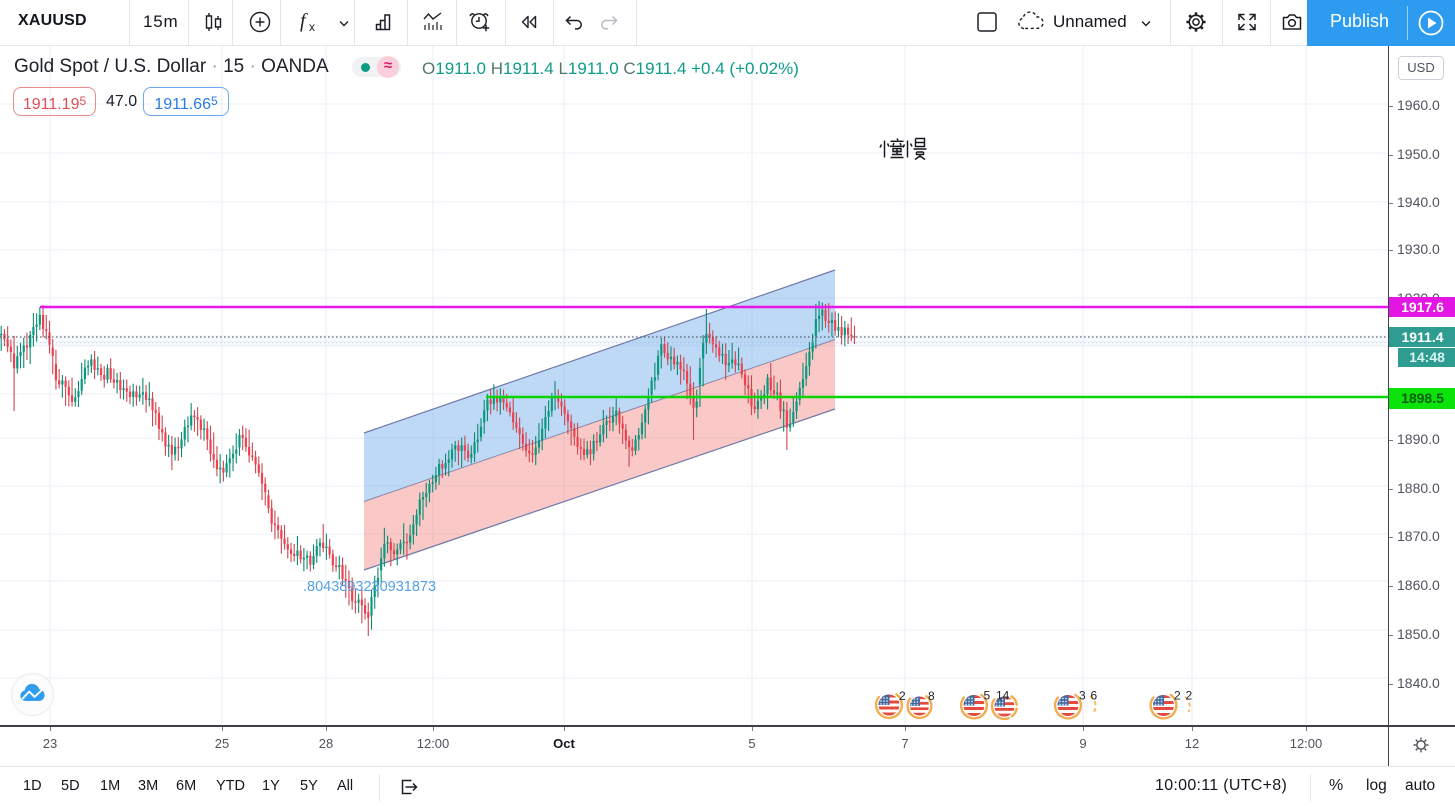  Describe the element at coordinates (1094, 696) in the screenshot. I see `svg-text: 6` at that location.